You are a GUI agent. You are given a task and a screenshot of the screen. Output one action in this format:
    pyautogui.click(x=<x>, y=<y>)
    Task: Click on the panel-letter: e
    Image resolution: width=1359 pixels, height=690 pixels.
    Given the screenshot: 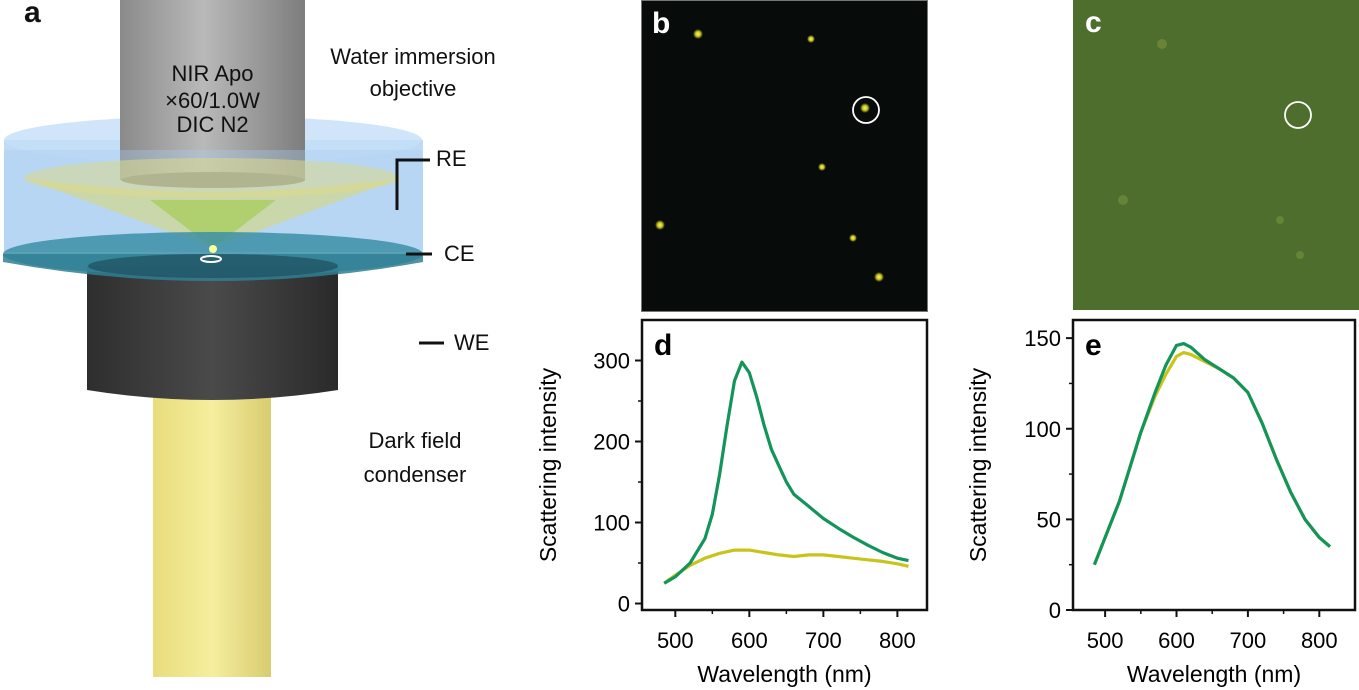 What is the action you would take?
    pyautogui.click(x=1093, y=345)
    